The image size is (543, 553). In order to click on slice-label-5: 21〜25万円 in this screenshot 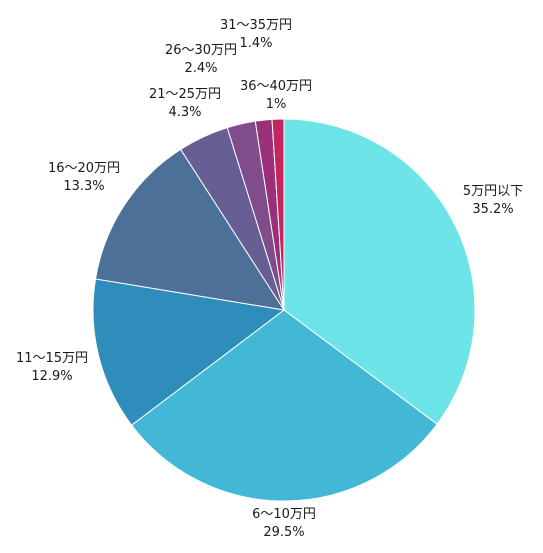, I will do `click(185, 94)`.